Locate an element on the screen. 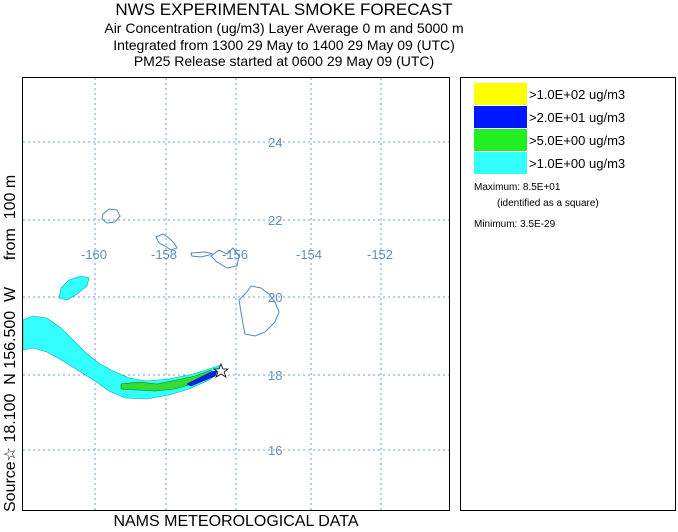  lon-tick: -156 is located at coordinates (235, 254).